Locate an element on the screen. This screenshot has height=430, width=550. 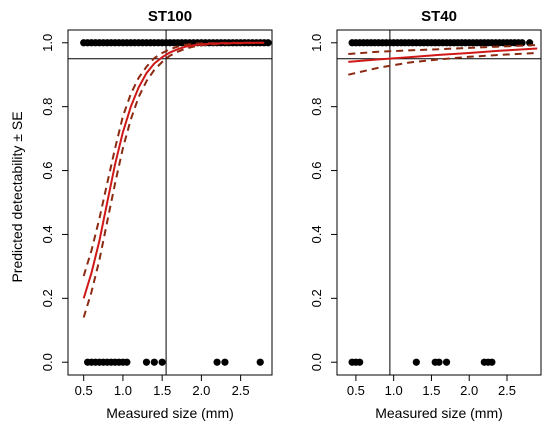
se-lower-line is located at coordinates (443, 64).